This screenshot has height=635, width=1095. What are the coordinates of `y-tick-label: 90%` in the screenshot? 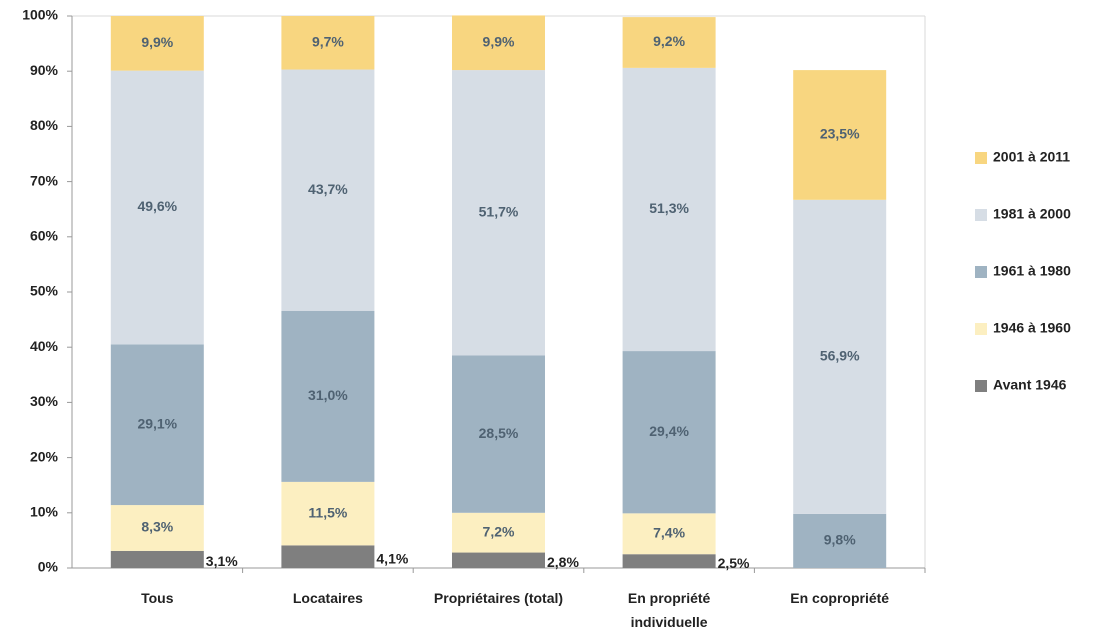 It's located at (44, 70).